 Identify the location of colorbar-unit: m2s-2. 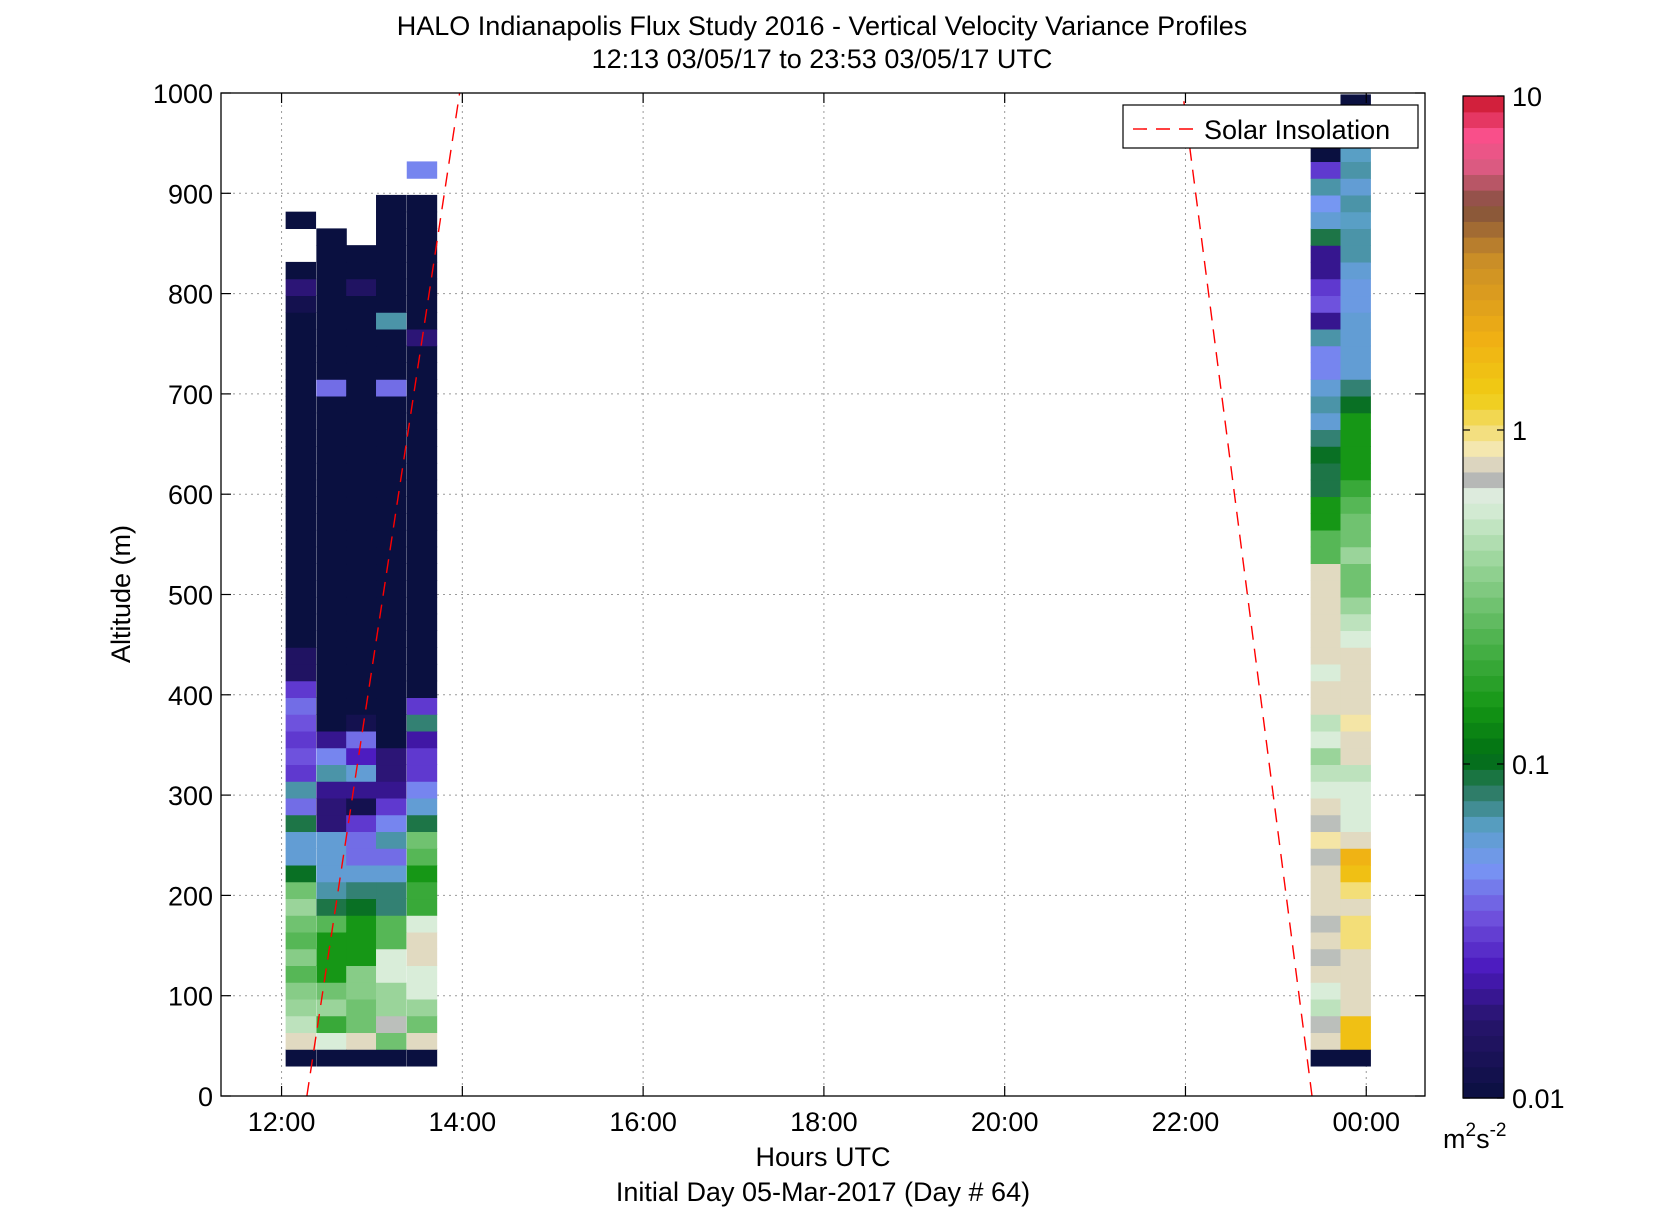
(1474, 1137).